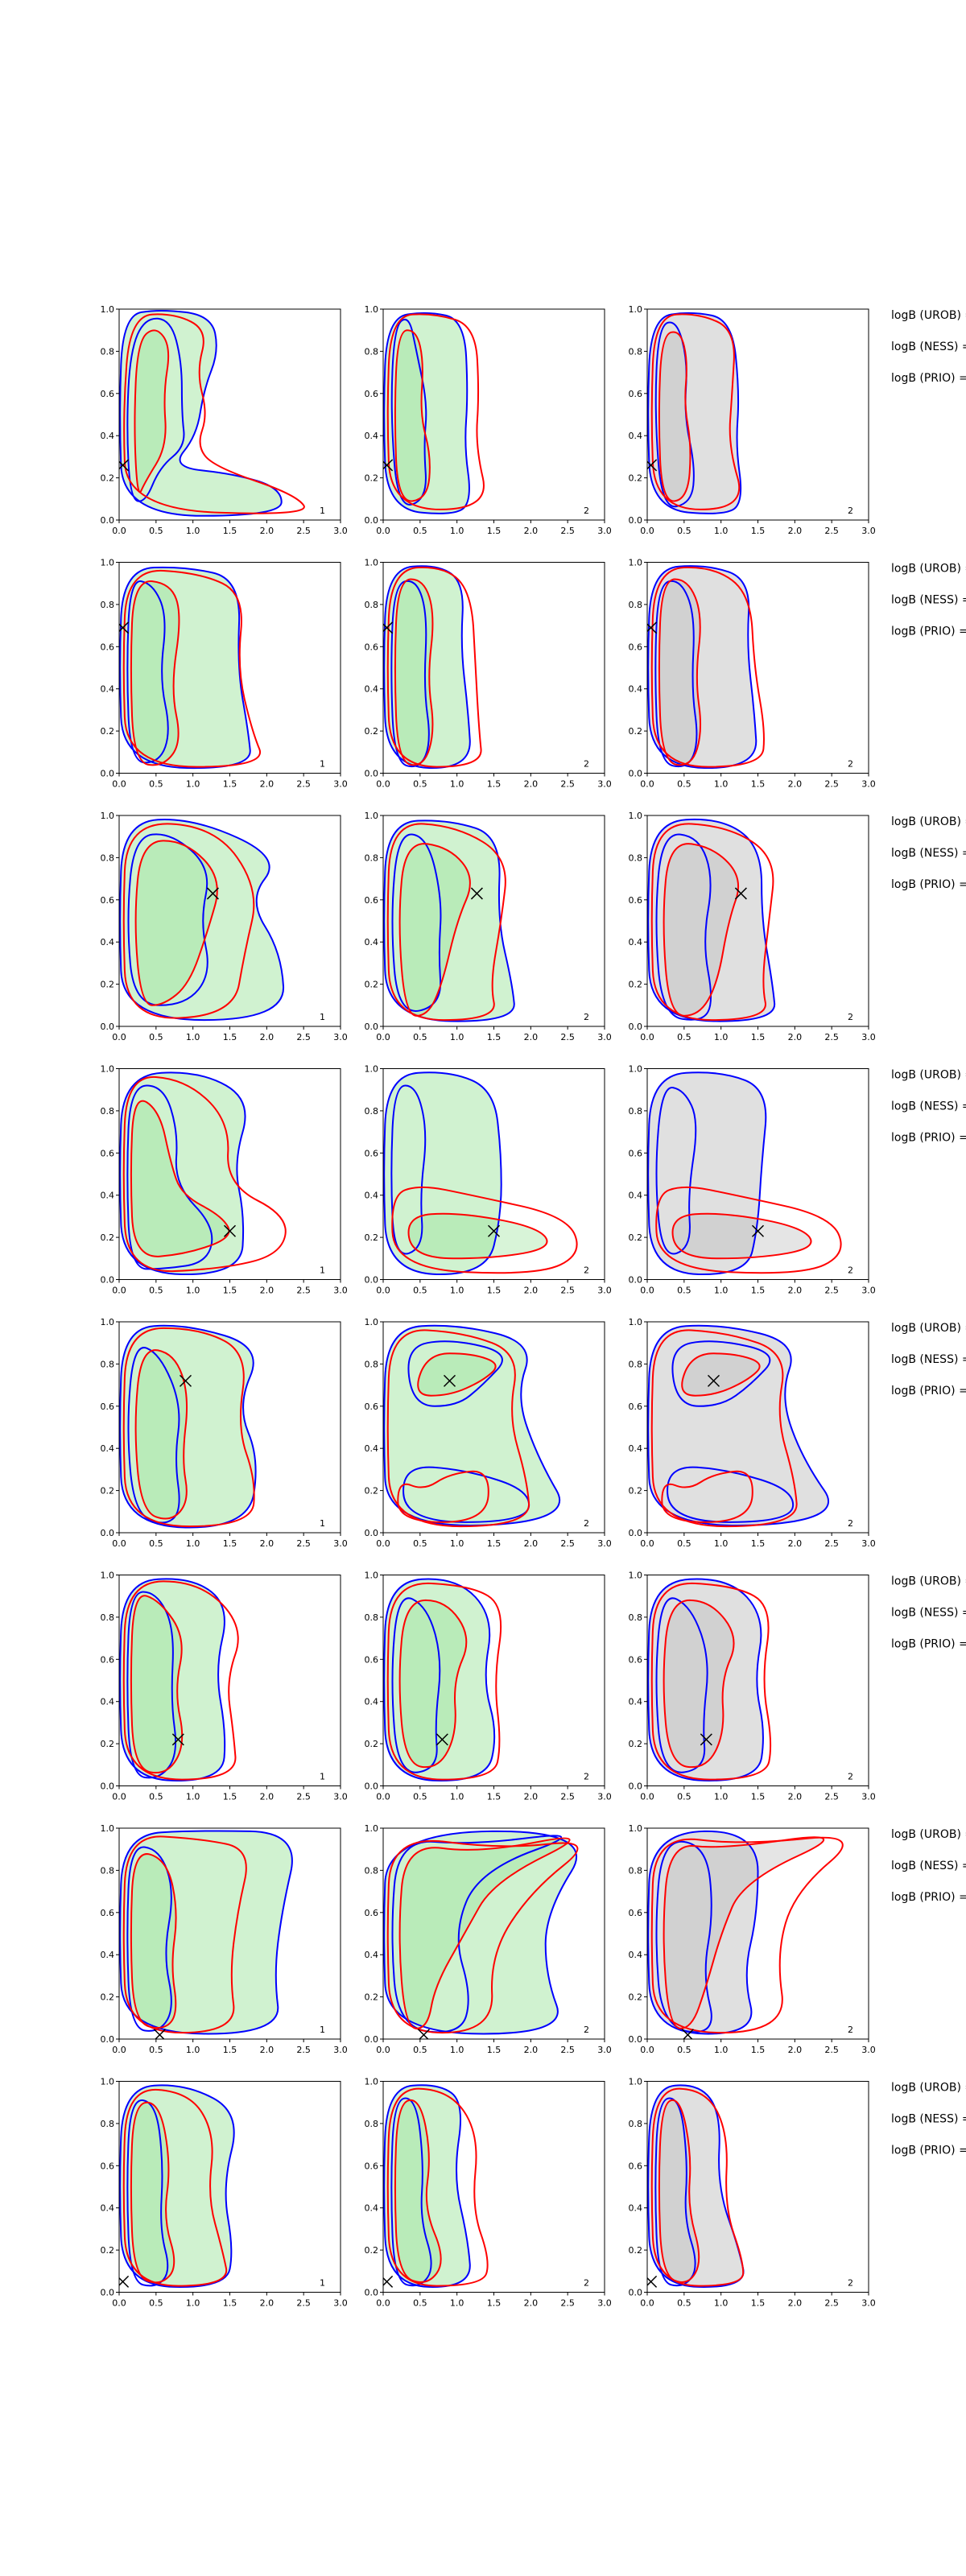  Describe the element at coordinates (752, 2193) in the screenshot. I see `panel-r8-c3: 0.0 0.5 1.0 1.5 2.0 2.5 3.0 0.0 0.2 0.4 0.6 0.8 1.0 2` at that location.